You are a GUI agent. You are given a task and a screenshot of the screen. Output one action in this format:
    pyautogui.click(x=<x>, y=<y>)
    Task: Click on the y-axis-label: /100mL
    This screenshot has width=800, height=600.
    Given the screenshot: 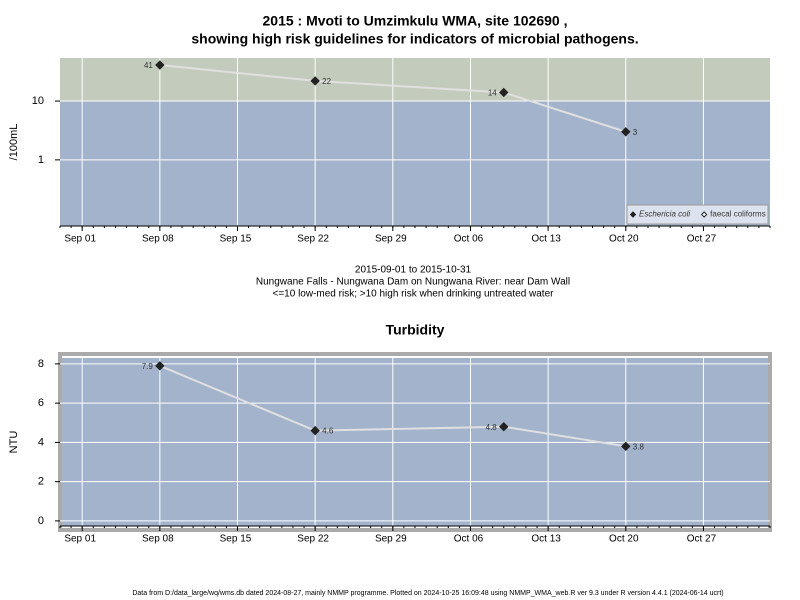 What is the action you would take?
    pyautogui.click(x=14, y=142)
    